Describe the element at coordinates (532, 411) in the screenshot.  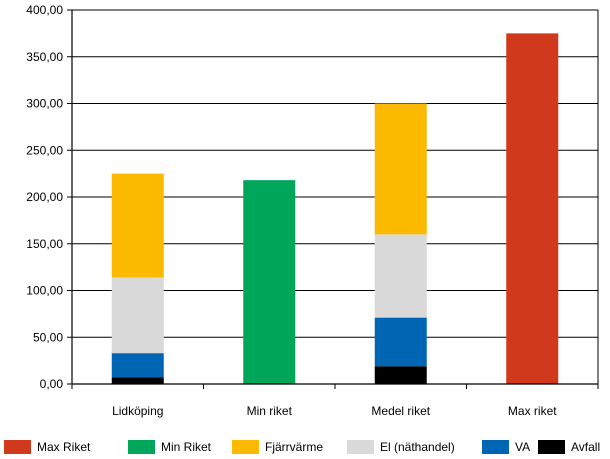
I see `x-tick-label: Max riket` at that location.